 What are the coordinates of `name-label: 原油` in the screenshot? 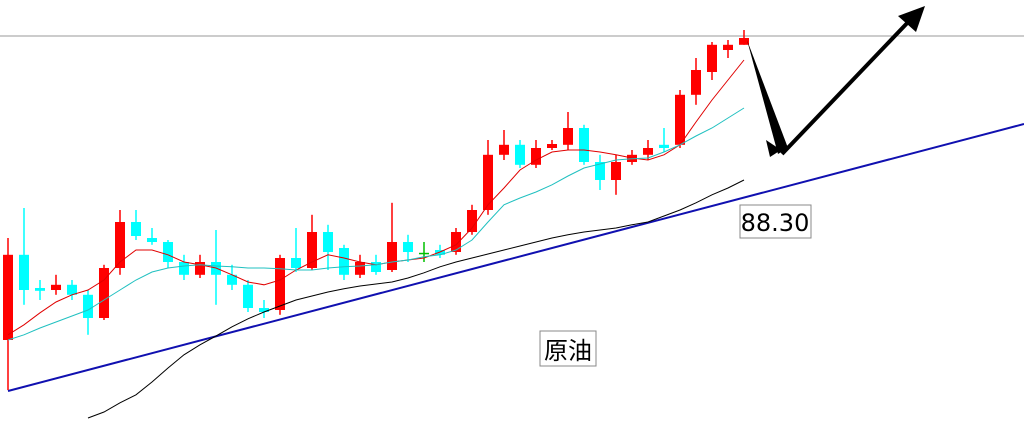 It's located at (568, 351).